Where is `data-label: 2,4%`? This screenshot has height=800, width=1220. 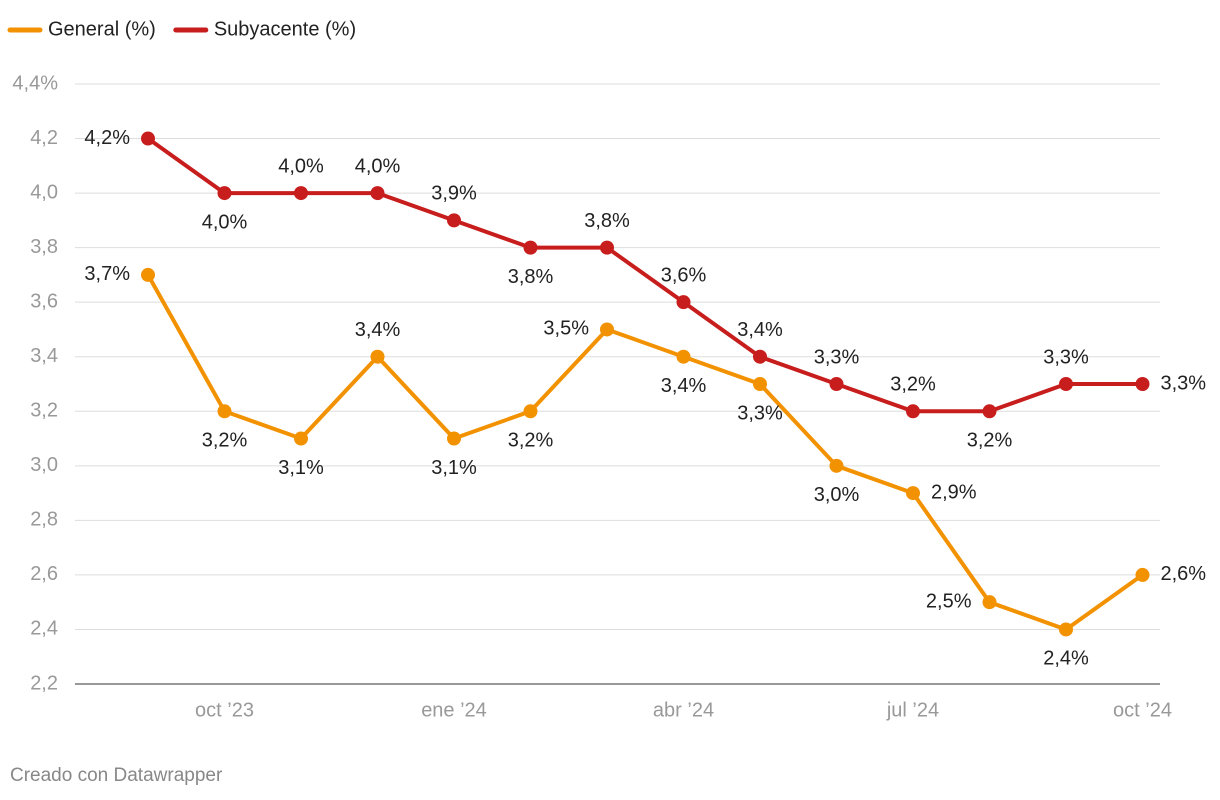 data-label: 2,4% is located at coordinates (1066, 659).